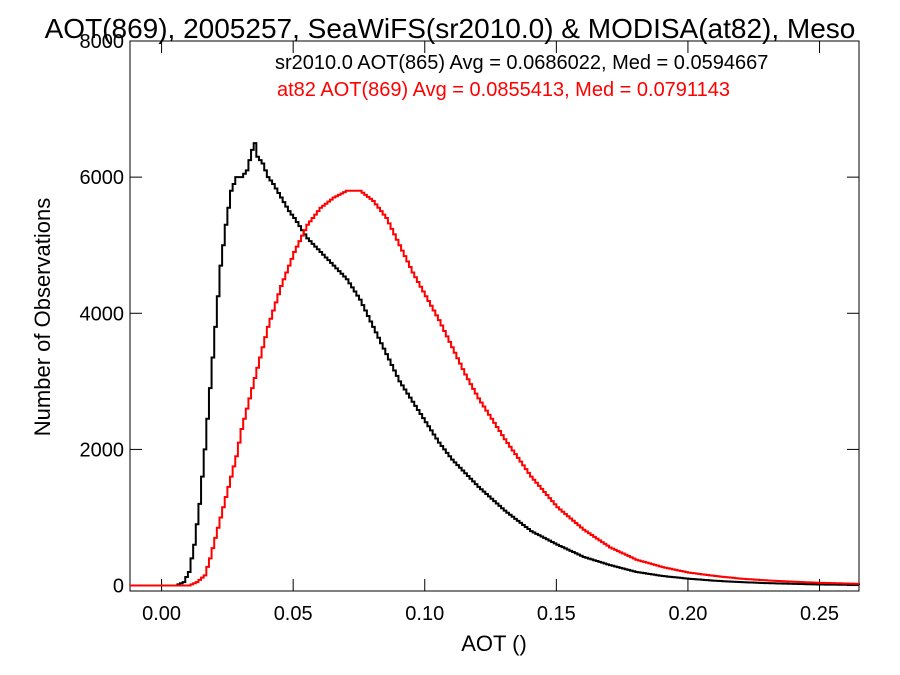 This screenshot has width=900, height=675. Describe the element at coordinates (118, 587) in the screenshot. I see `y-tick-label: 0` at that location.